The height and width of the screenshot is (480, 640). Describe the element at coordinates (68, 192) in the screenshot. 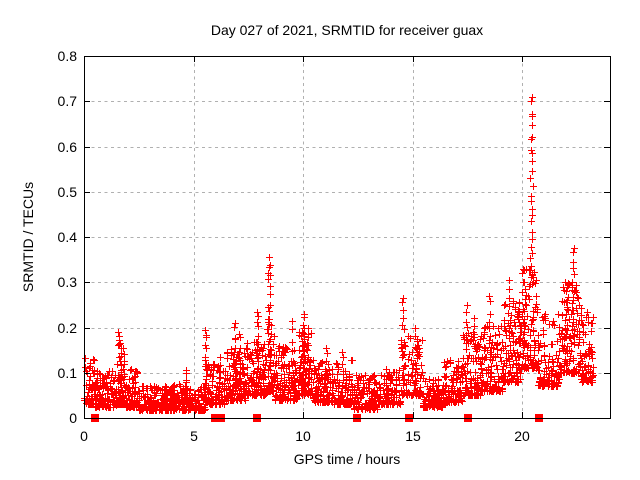

I see `svg-text: 0.5` at that location.